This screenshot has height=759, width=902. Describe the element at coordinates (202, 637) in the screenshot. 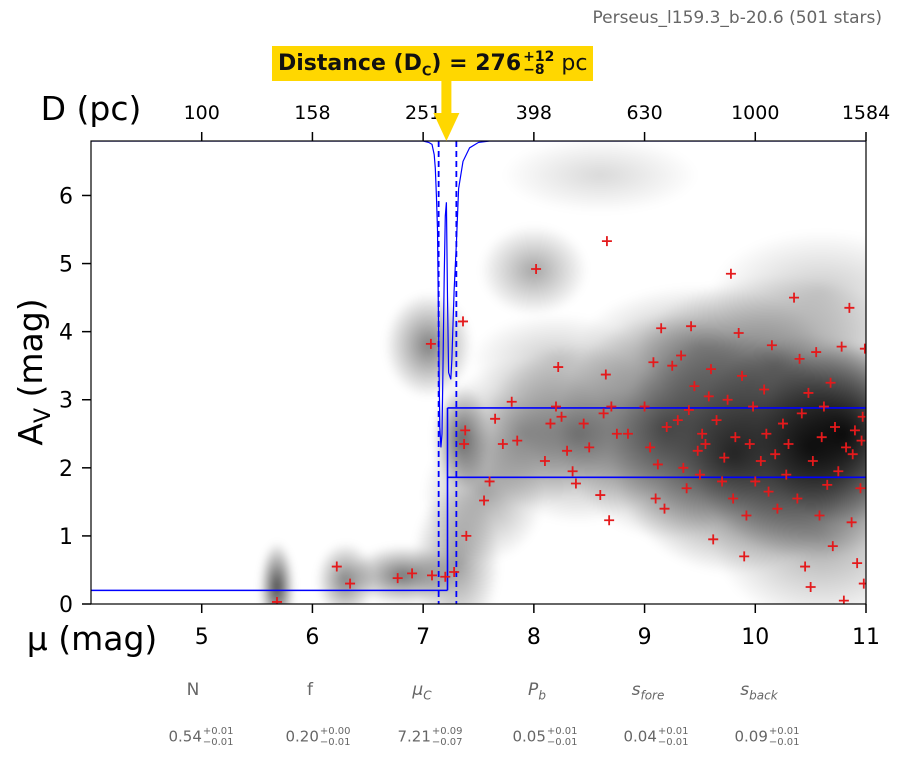

I see `x-tick-label: 5` at that location.